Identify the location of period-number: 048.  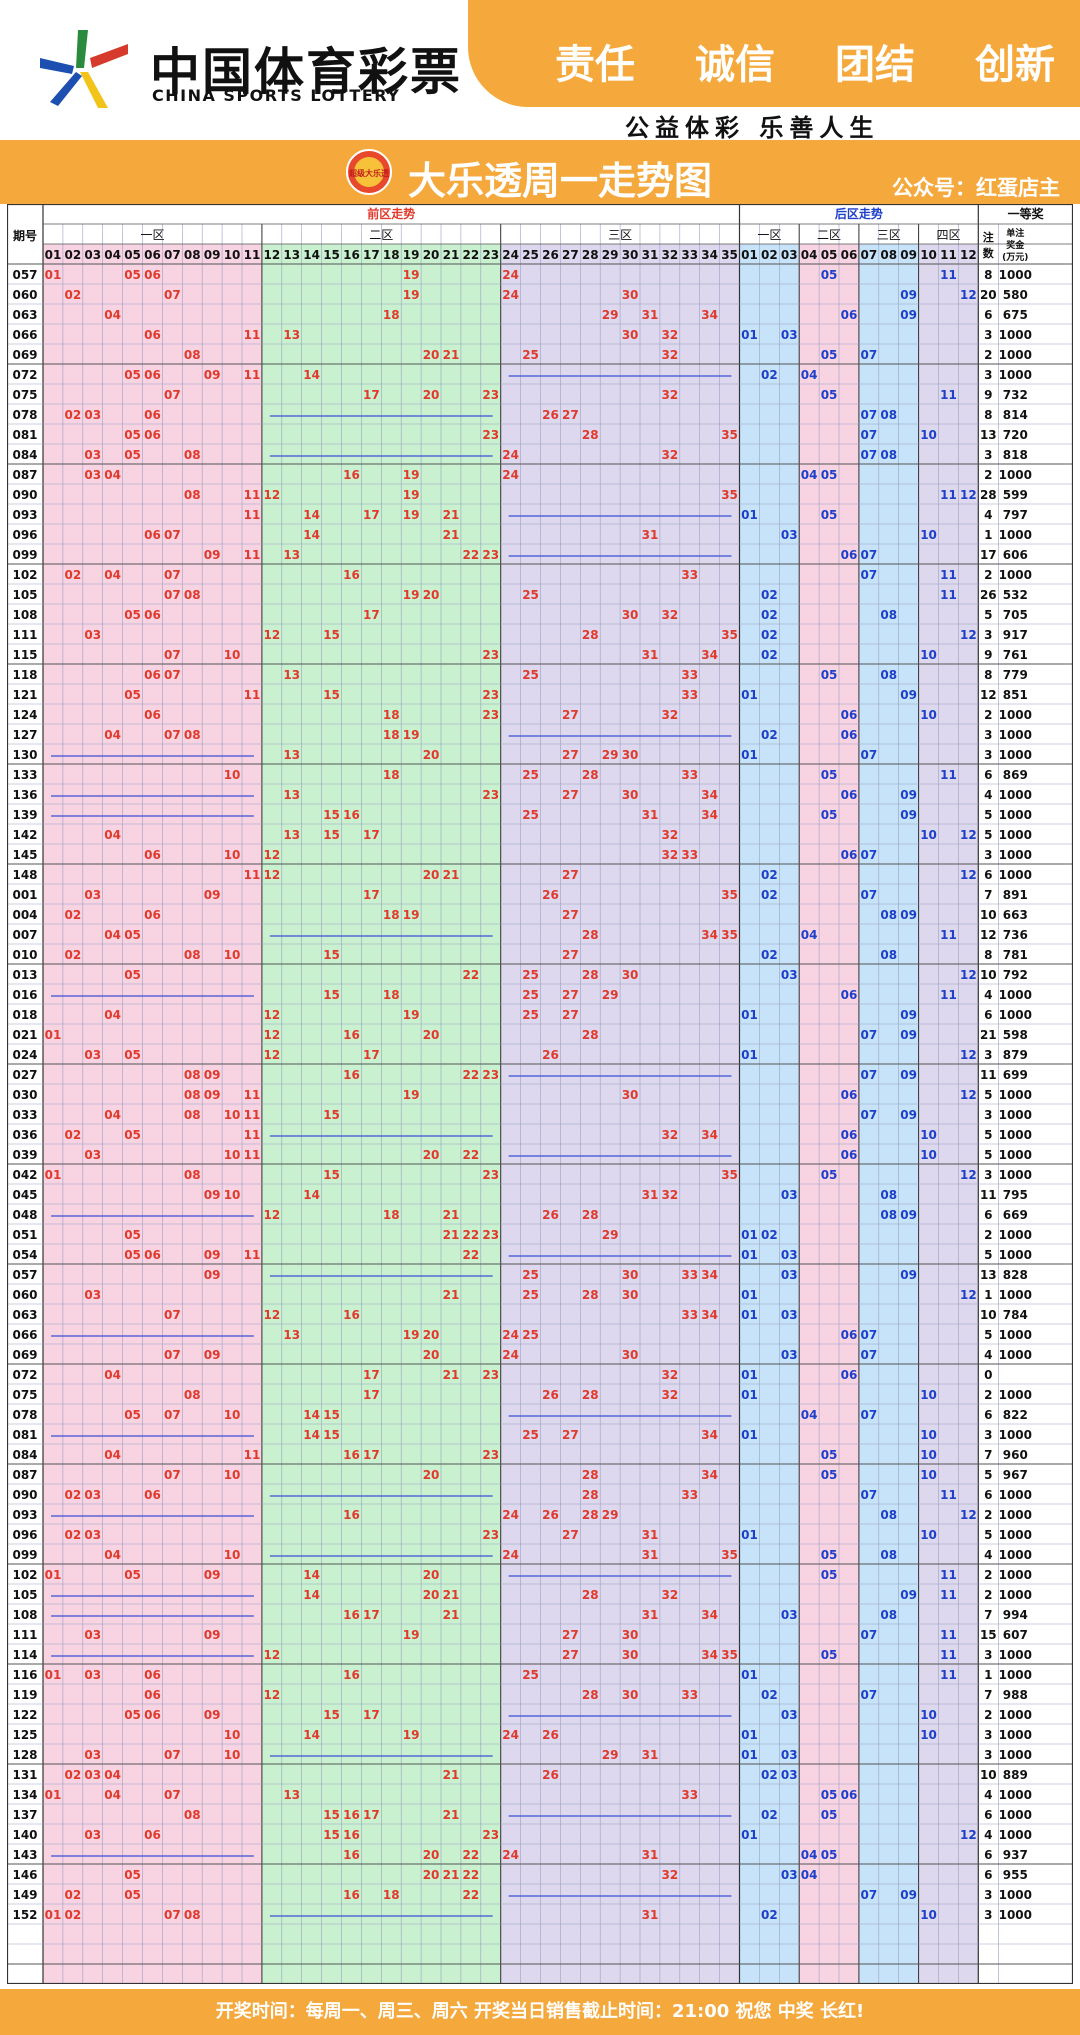
(24, 1215).